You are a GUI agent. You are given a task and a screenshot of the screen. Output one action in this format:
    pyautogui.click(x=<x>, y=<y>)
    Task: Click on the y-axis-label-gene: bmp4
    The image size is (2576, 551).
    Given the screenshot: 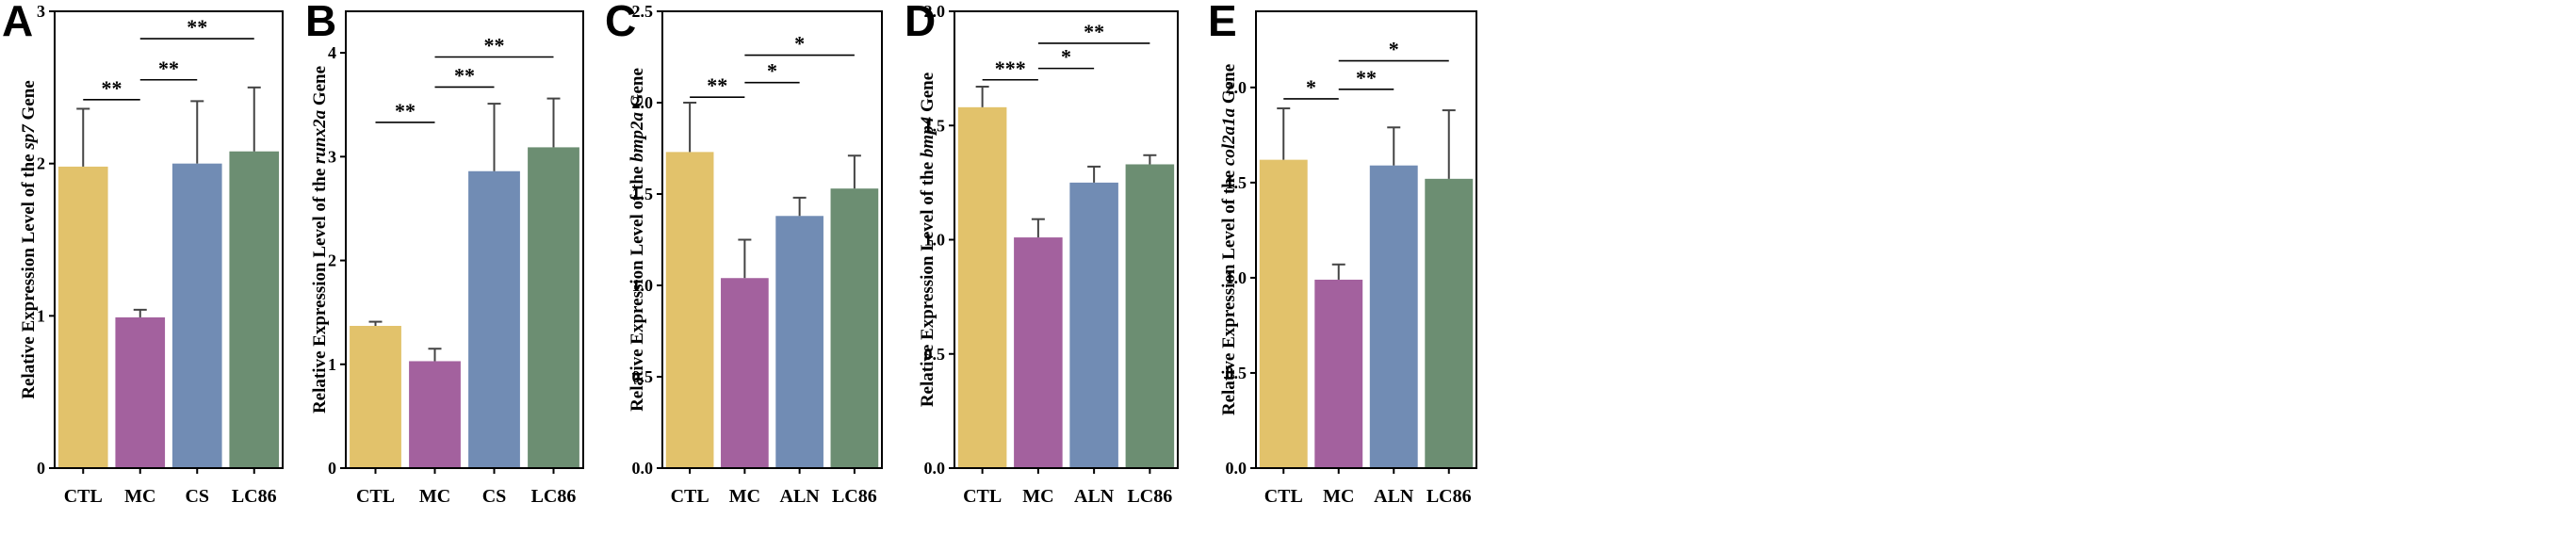 What is the action you would take?
    pyautogui.click(x=927, y=137)
    